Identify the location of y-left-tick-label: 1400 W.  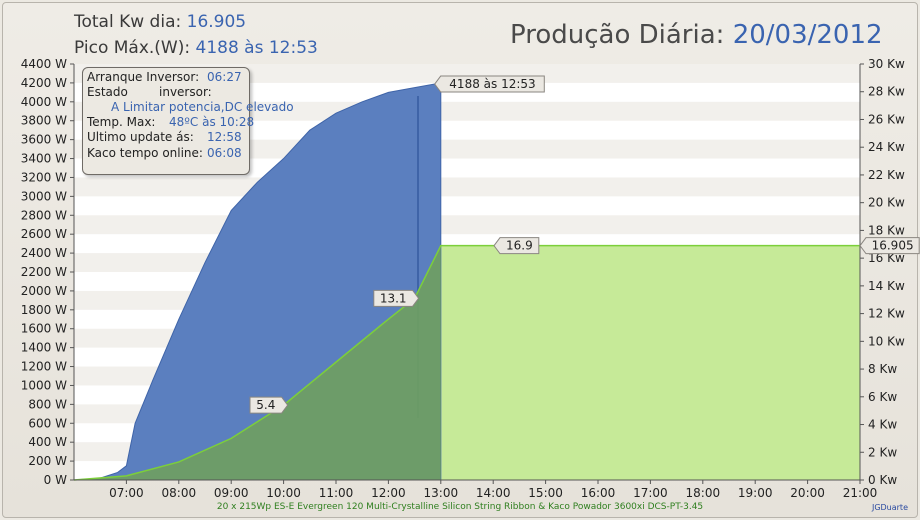
(44, 348).